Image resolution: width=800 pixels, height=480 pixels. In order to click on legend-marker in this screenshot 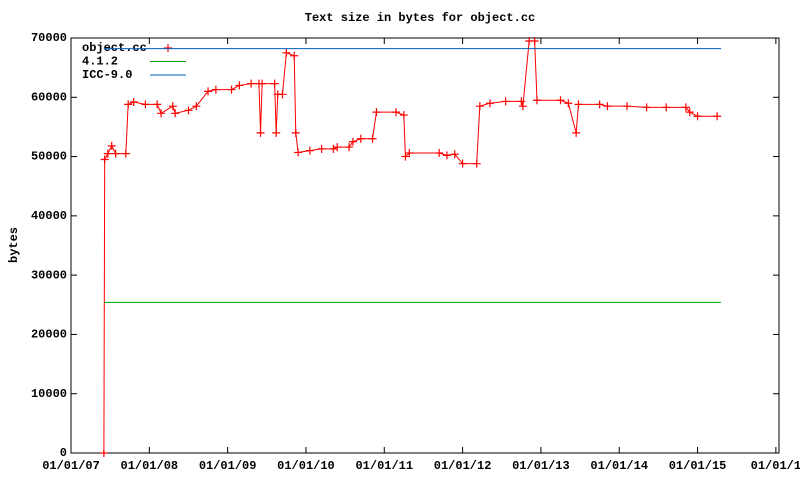, I will do `click(168, 48)`.